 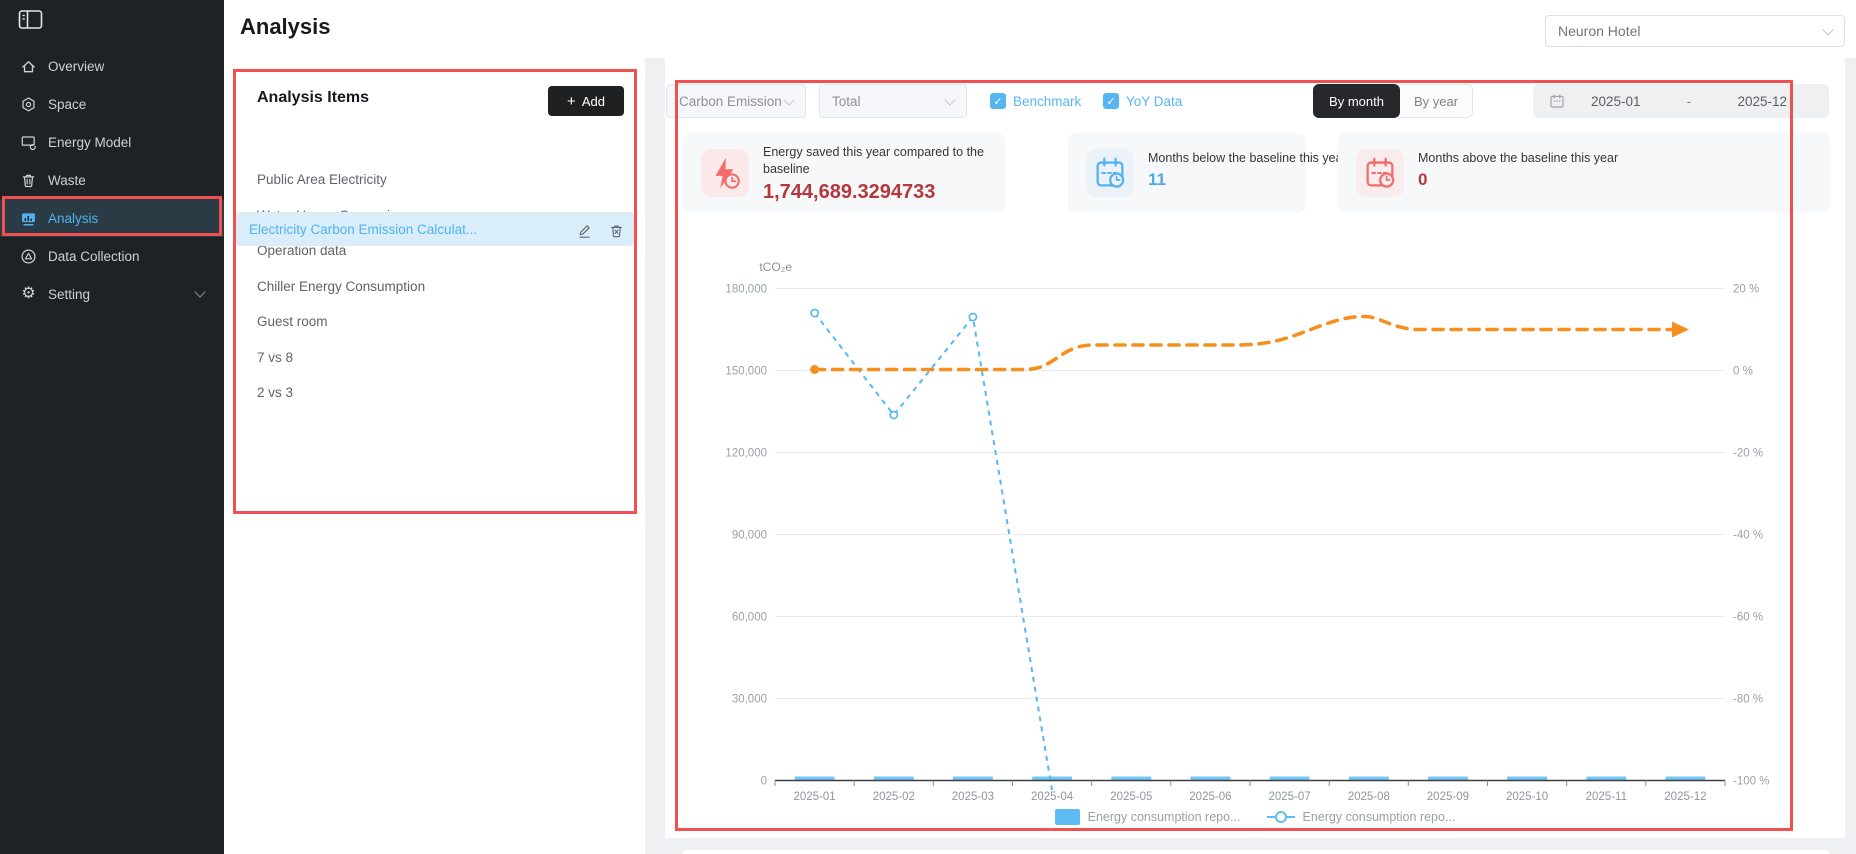 I want to click on stat-title: Months below the baseline this year, so click(x=1247, y=158).